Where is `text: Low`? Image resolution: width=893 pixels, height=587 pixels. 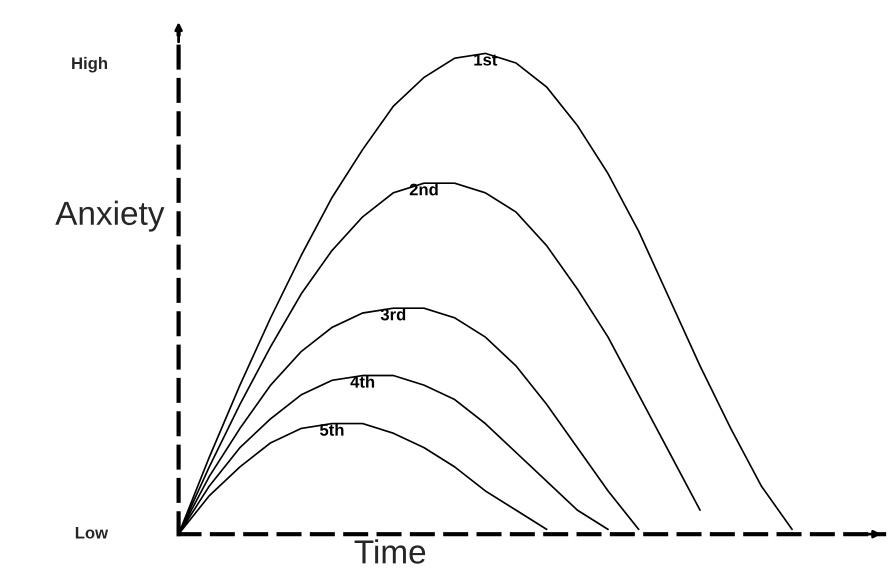 text: Low is located at coordinates (92, 533).